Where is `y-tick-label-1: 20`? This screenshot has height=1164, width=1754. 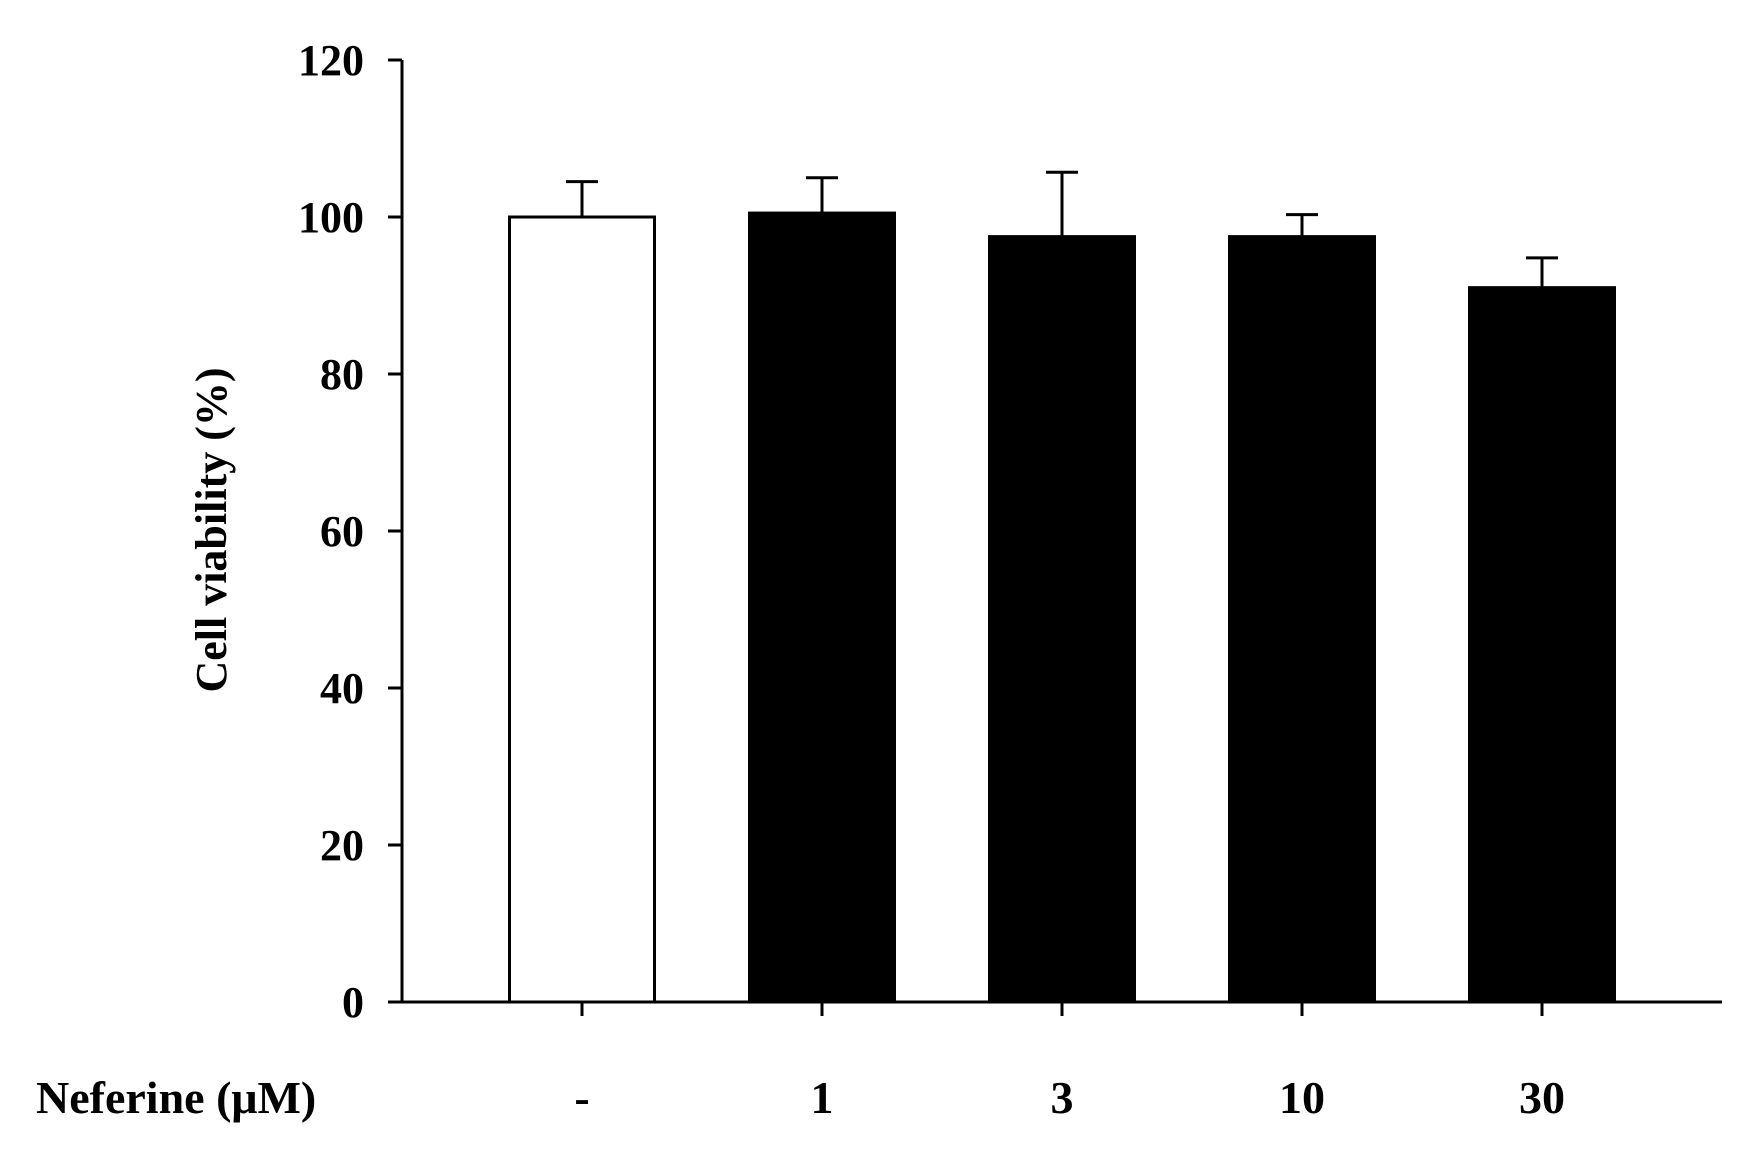
y-tick-label-1: 20 is located at coordinates (342, 845).